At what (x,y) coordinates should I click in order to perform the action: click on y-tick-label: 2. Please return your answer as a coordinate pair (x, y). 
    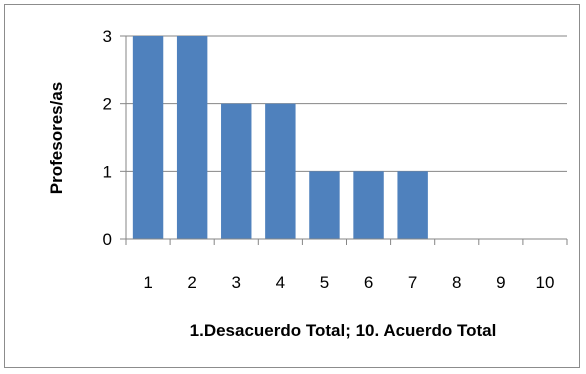
    Looking at the image, I should click on (107, 104).